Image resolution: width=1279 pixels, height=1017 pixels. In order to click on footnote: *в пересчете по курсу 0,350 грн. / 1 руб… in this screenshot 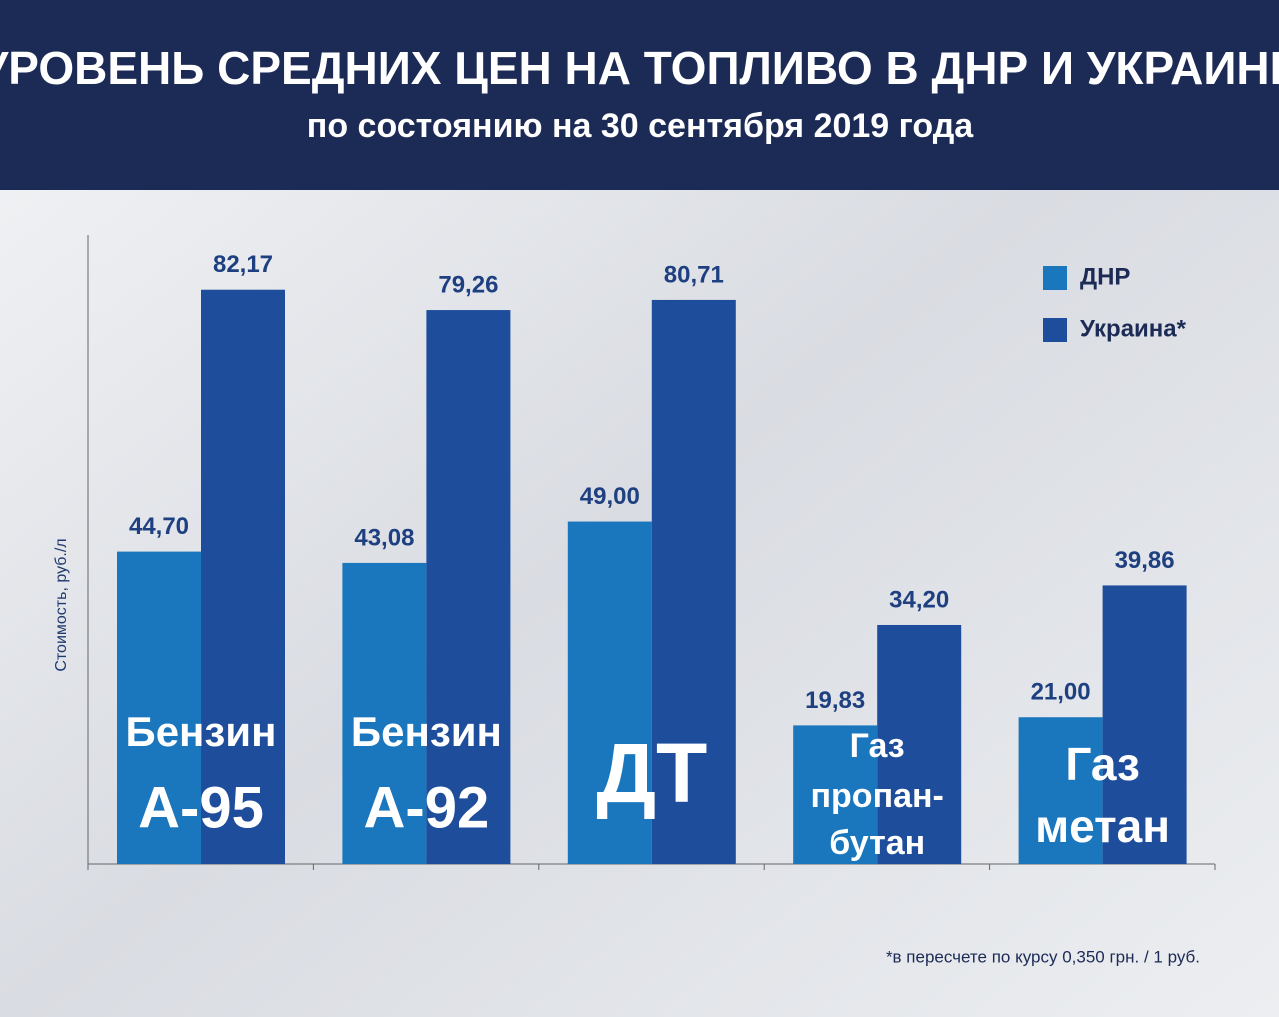, I will do `click(1043, 956)`.